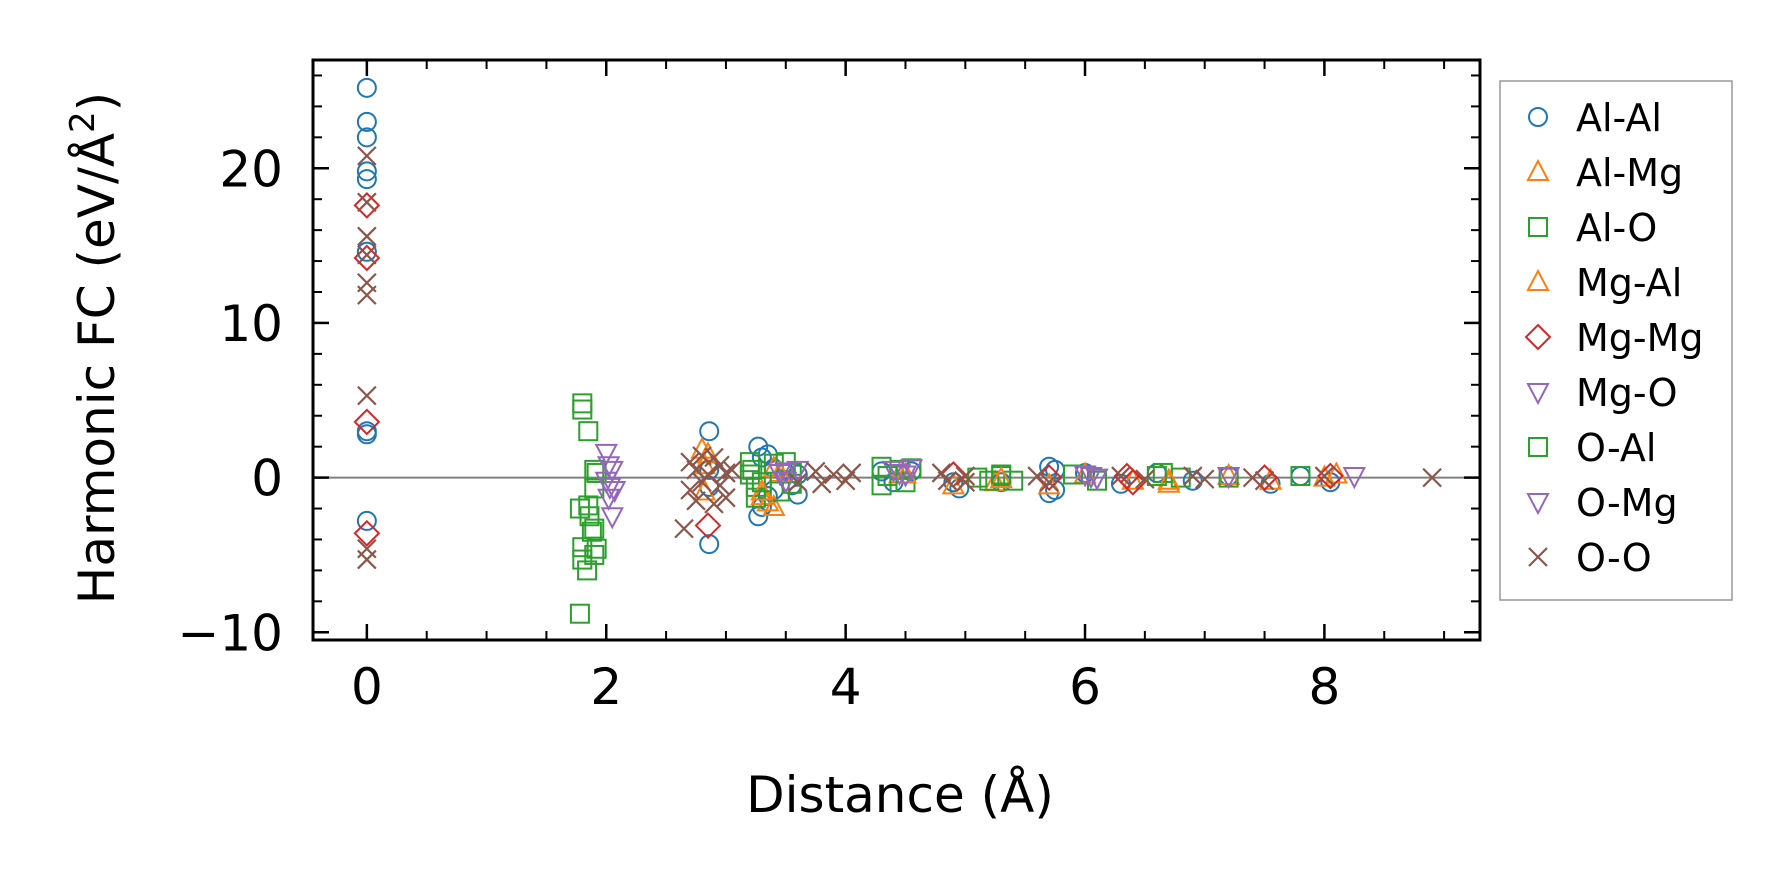 This screenshot has width=1786, height=883. What do you see at coordinates (1324, 687) in the screenshot?
I see `x-tick-label: 8` at bounding box center [1324, 687].